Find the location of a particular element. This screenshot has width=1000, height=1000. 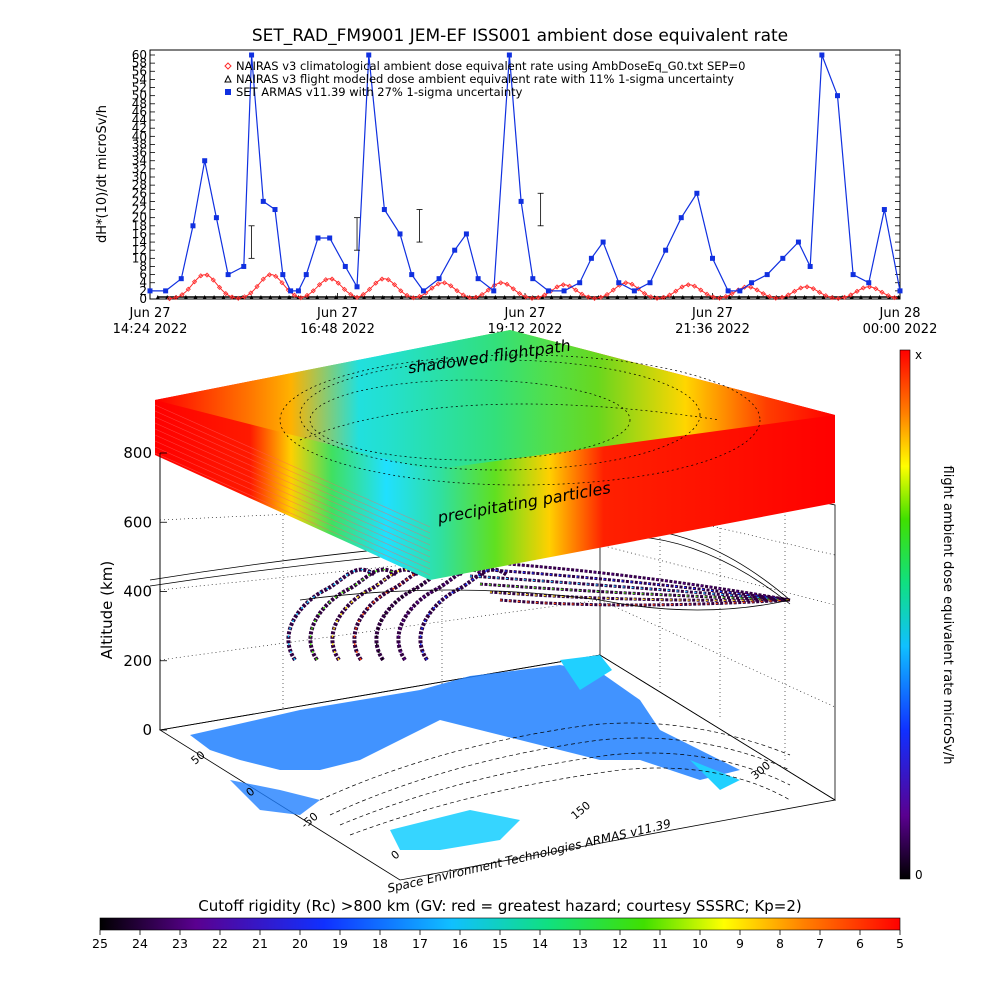

rigidity-tick-label: 22 is located at coordinates (220, 943).